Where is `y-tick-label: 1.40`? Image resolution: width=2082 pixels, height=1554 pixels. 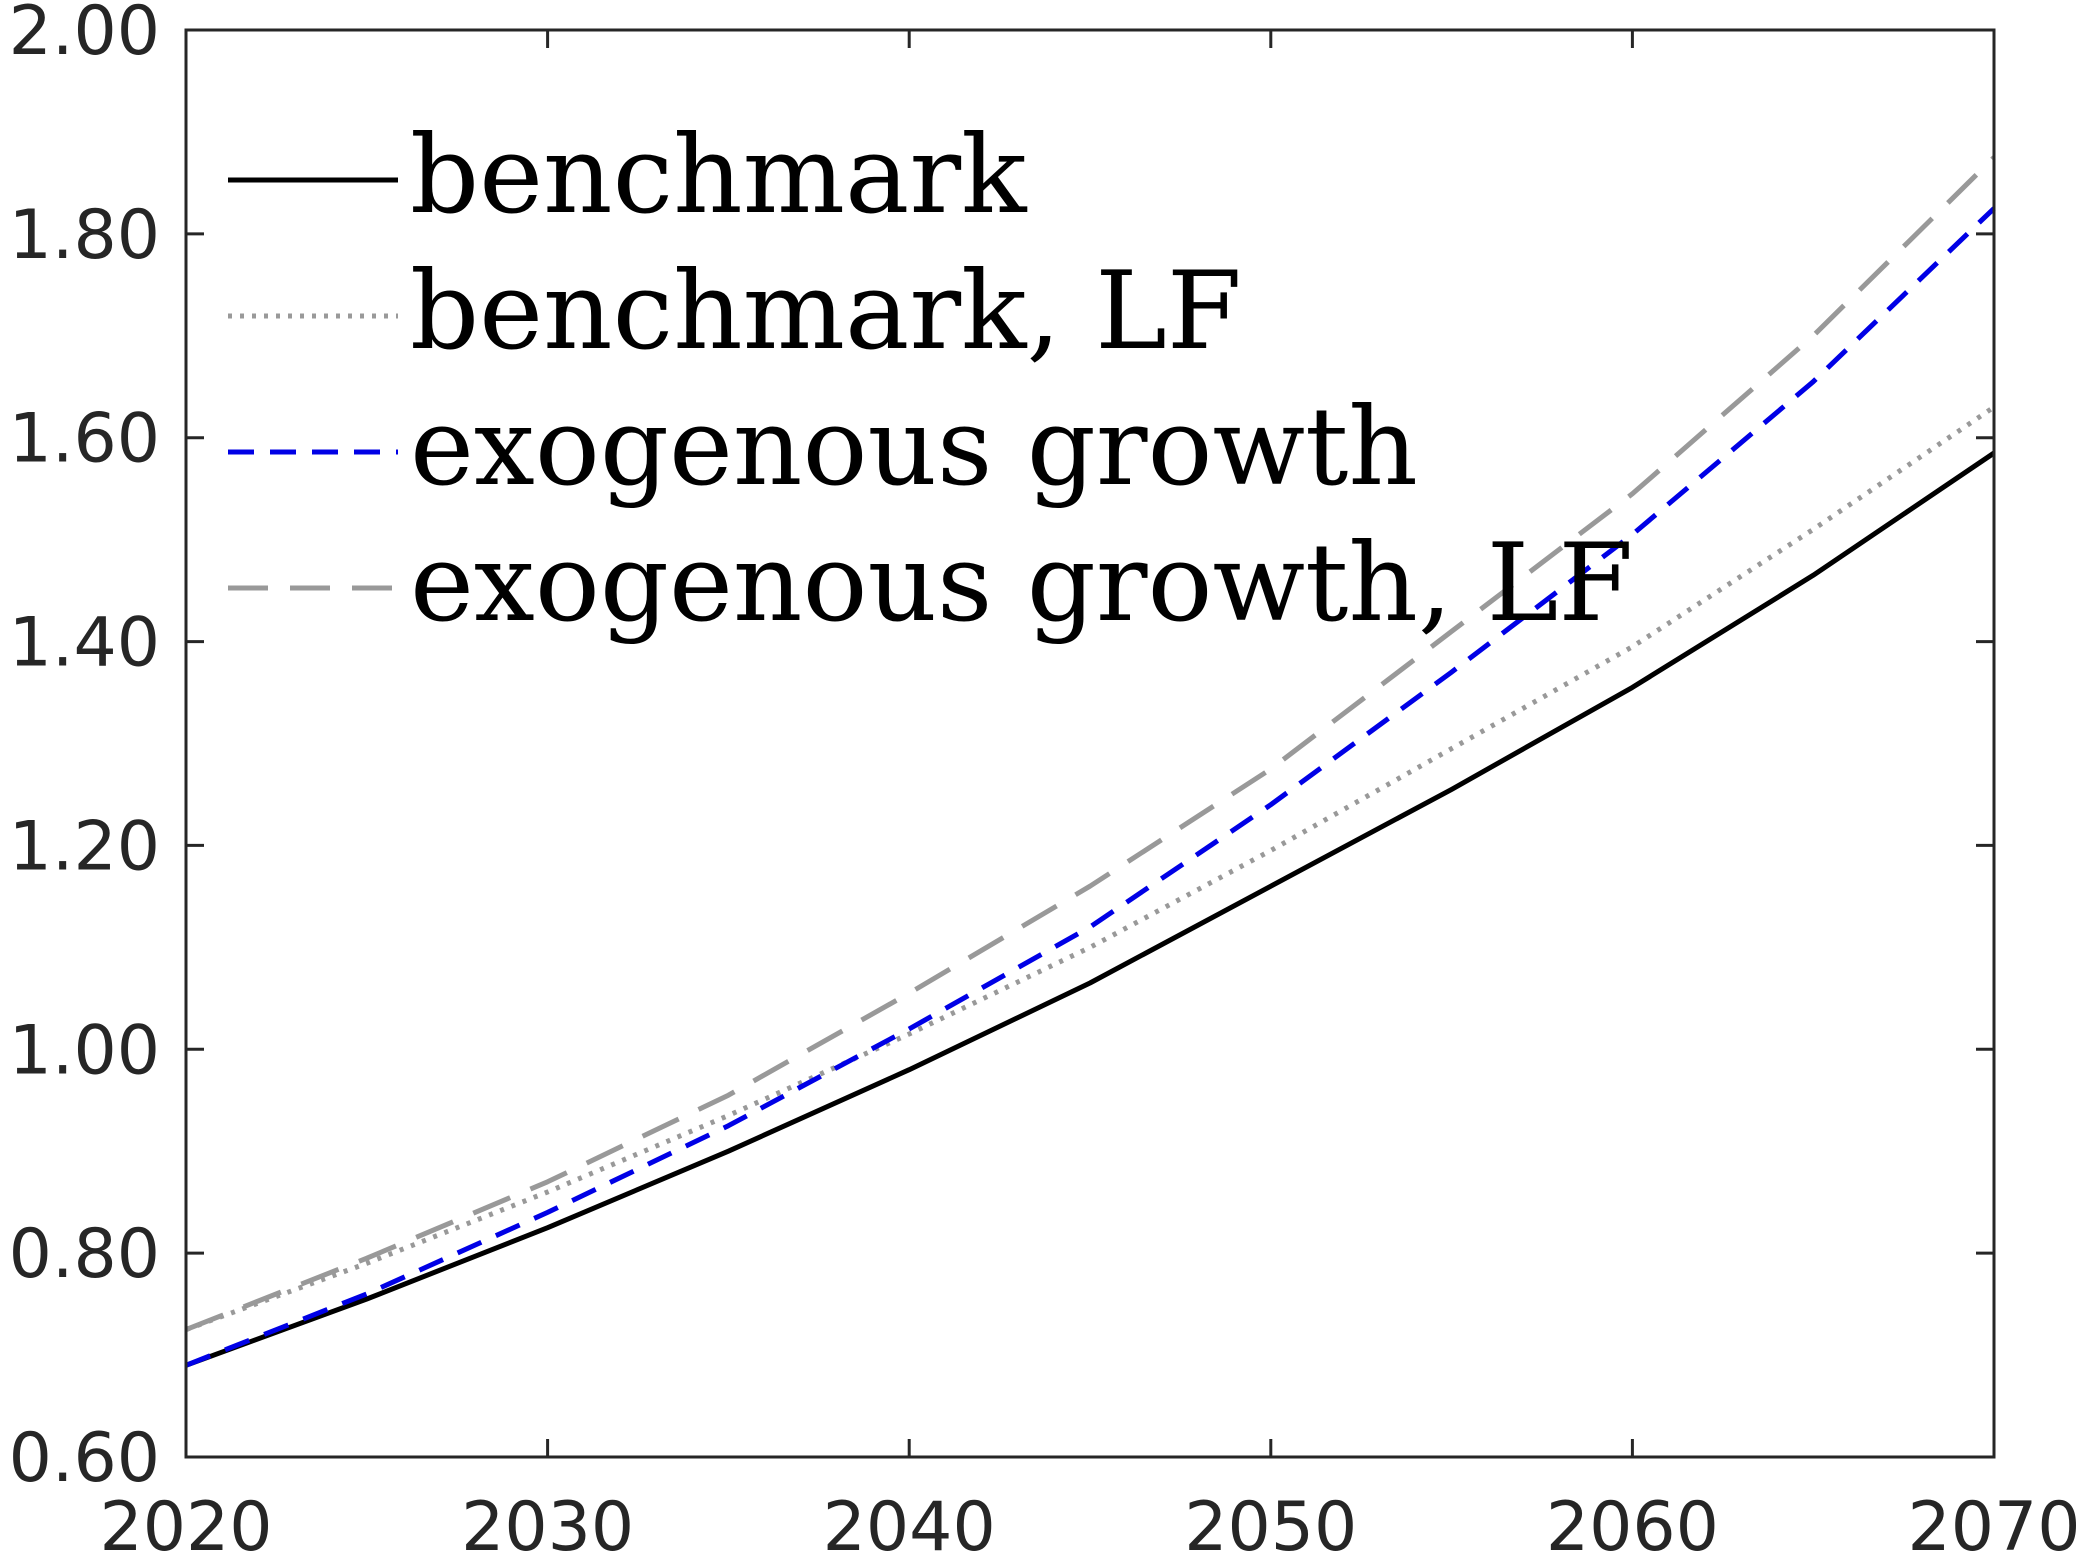 y-tick-label: 1.40 is located at coordinates (84, 643).